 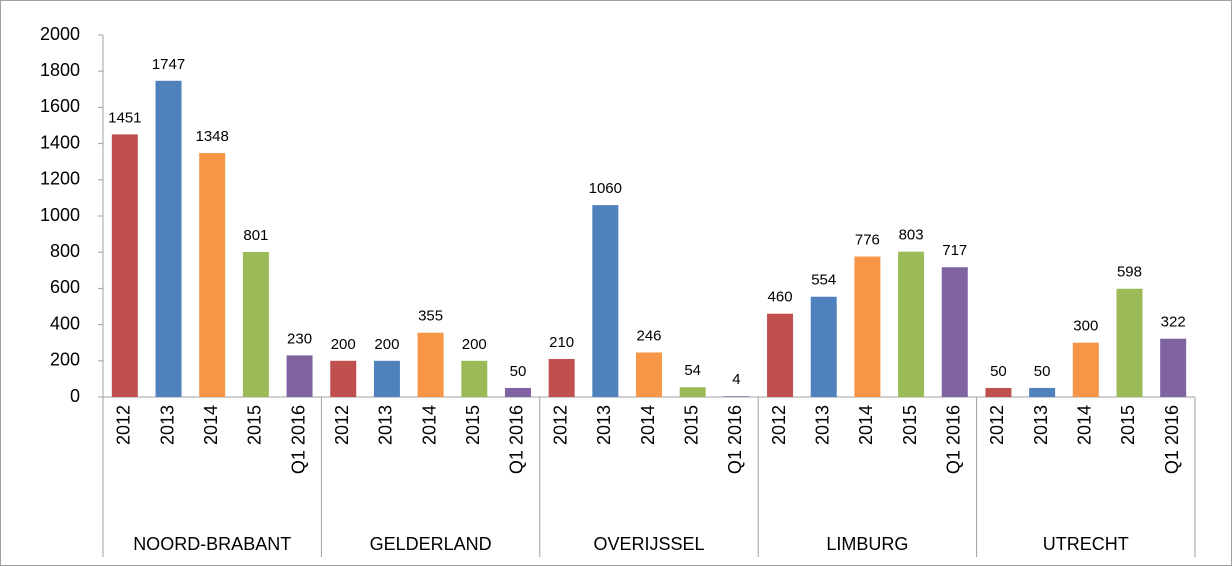 I want to click on data-label: 803, so click(x=911, y=235).